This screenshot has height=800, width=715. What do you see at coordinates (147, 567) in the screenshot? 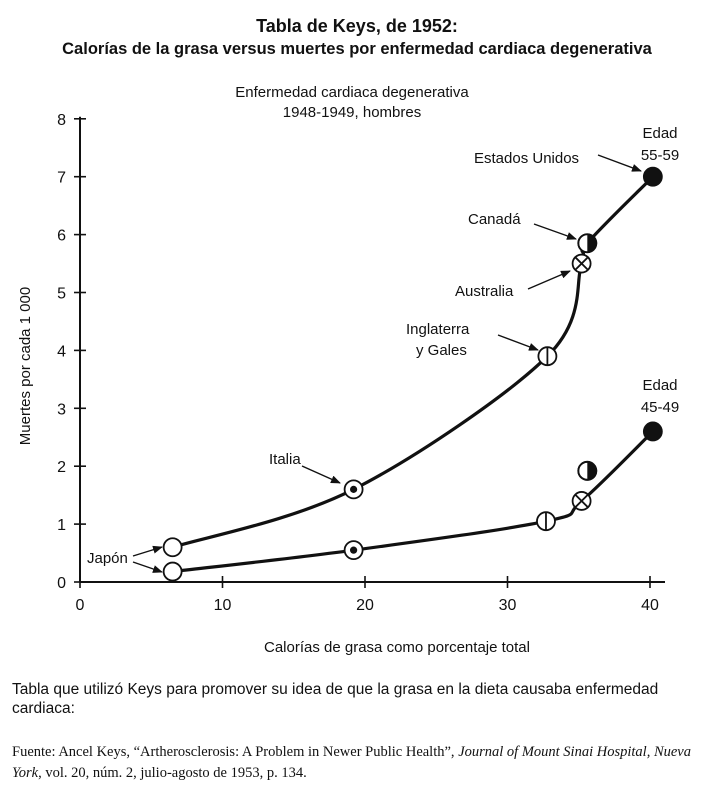
I see `arrow-japon-lower` at bounding box center [147, 567].